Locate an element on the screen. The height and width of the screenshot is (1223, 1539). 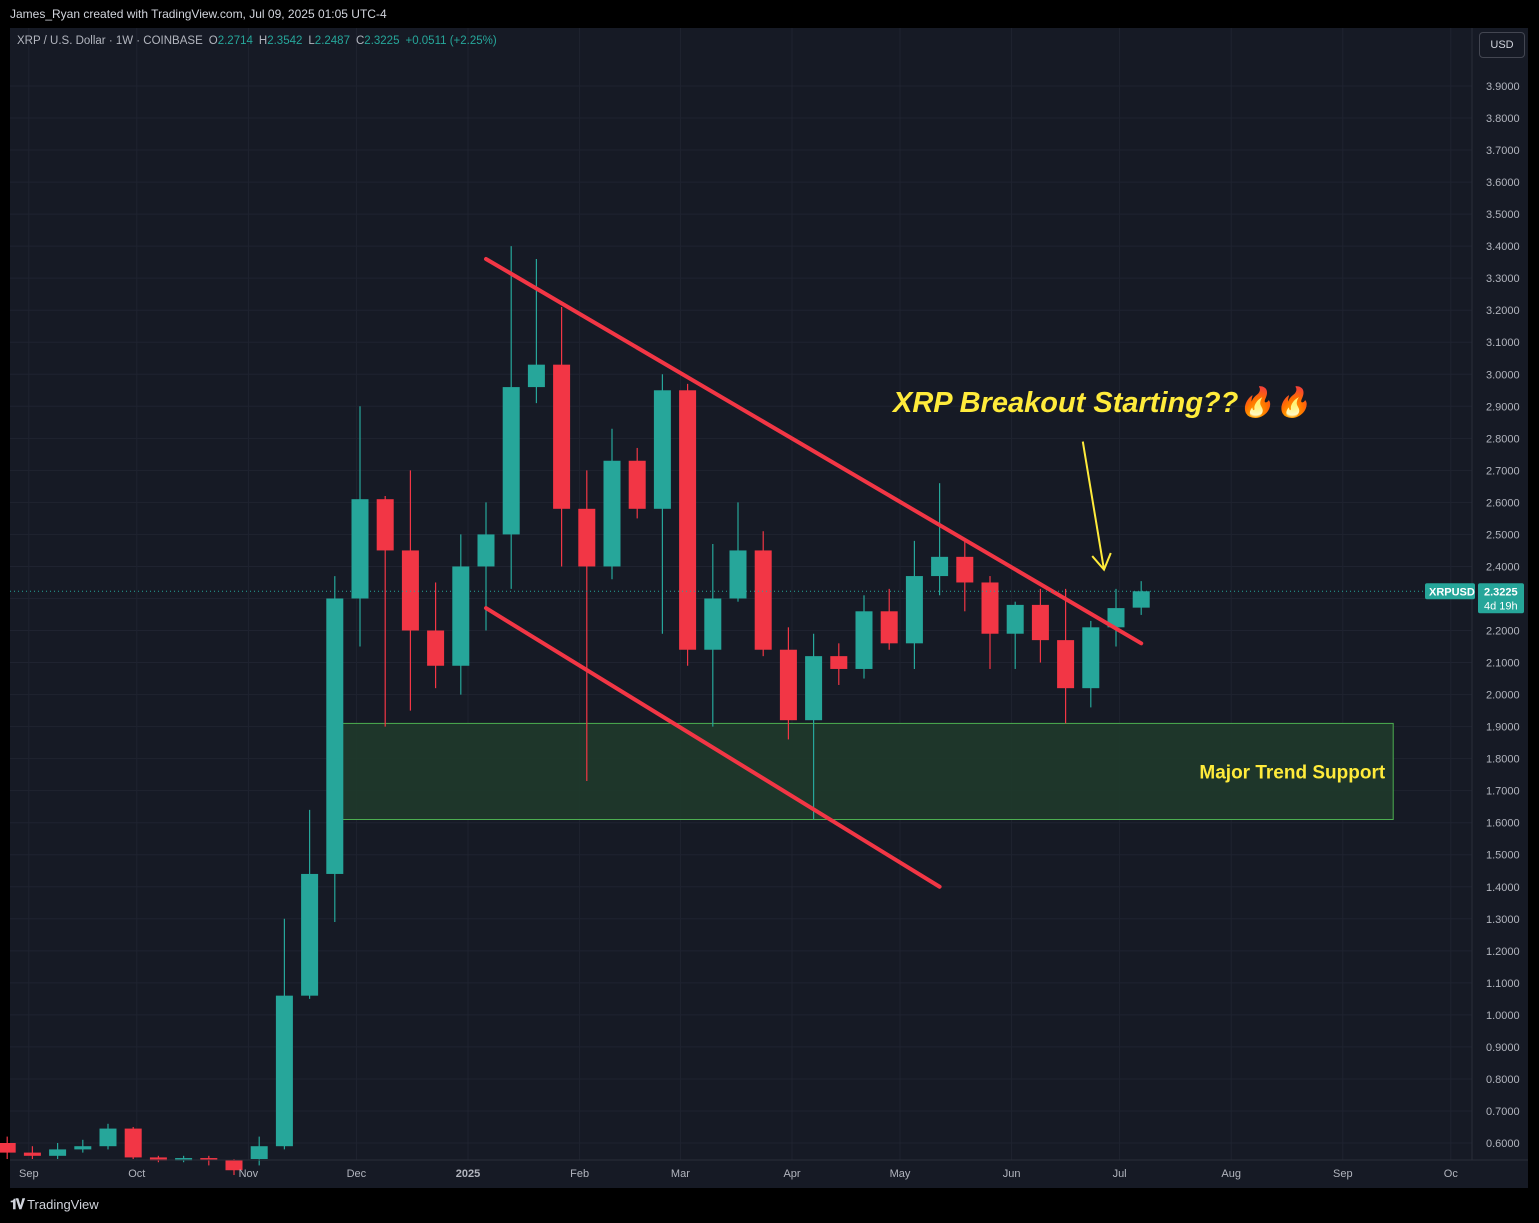
legend-low-label: L is located at coordinates (311, 41).